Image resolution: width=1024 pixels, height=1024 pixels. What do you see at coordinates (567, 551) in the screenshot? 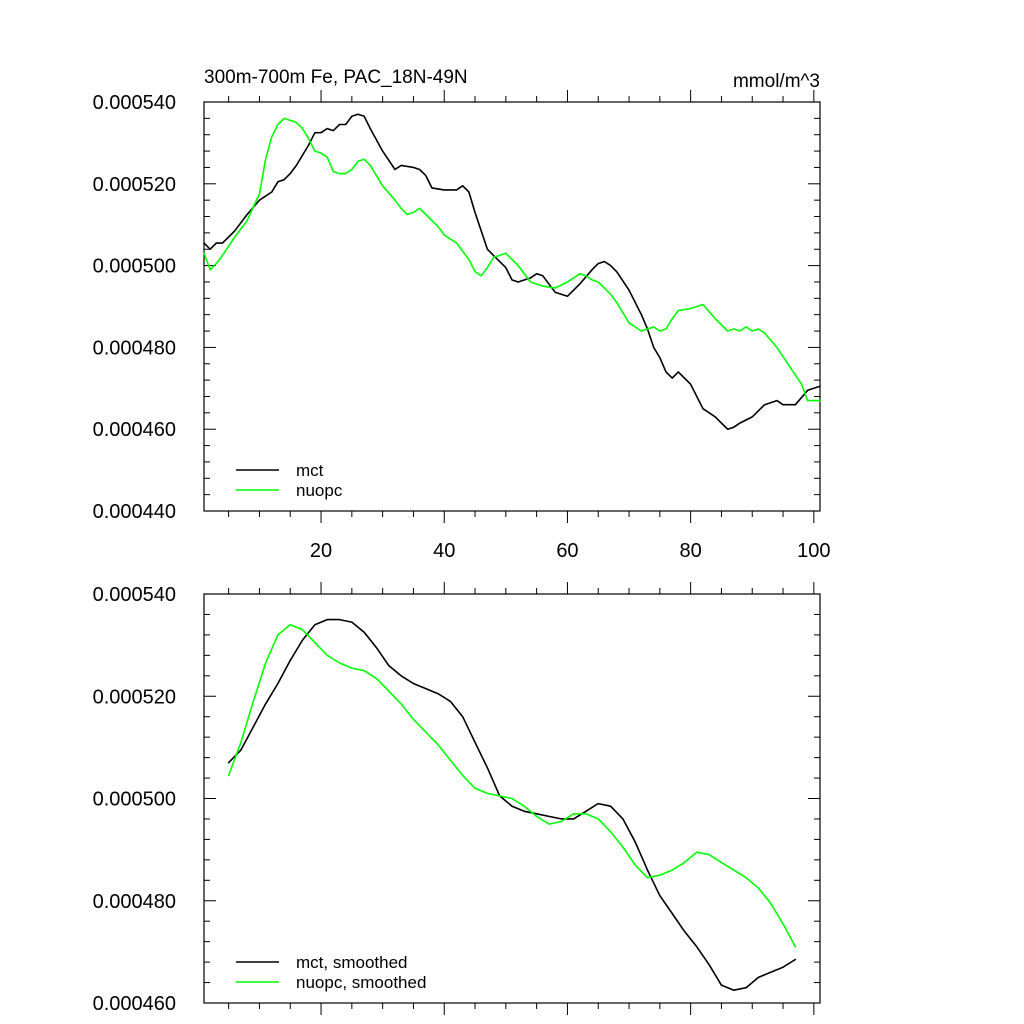
I see `x-tick-label: 60` at bounding box center [567, 551].